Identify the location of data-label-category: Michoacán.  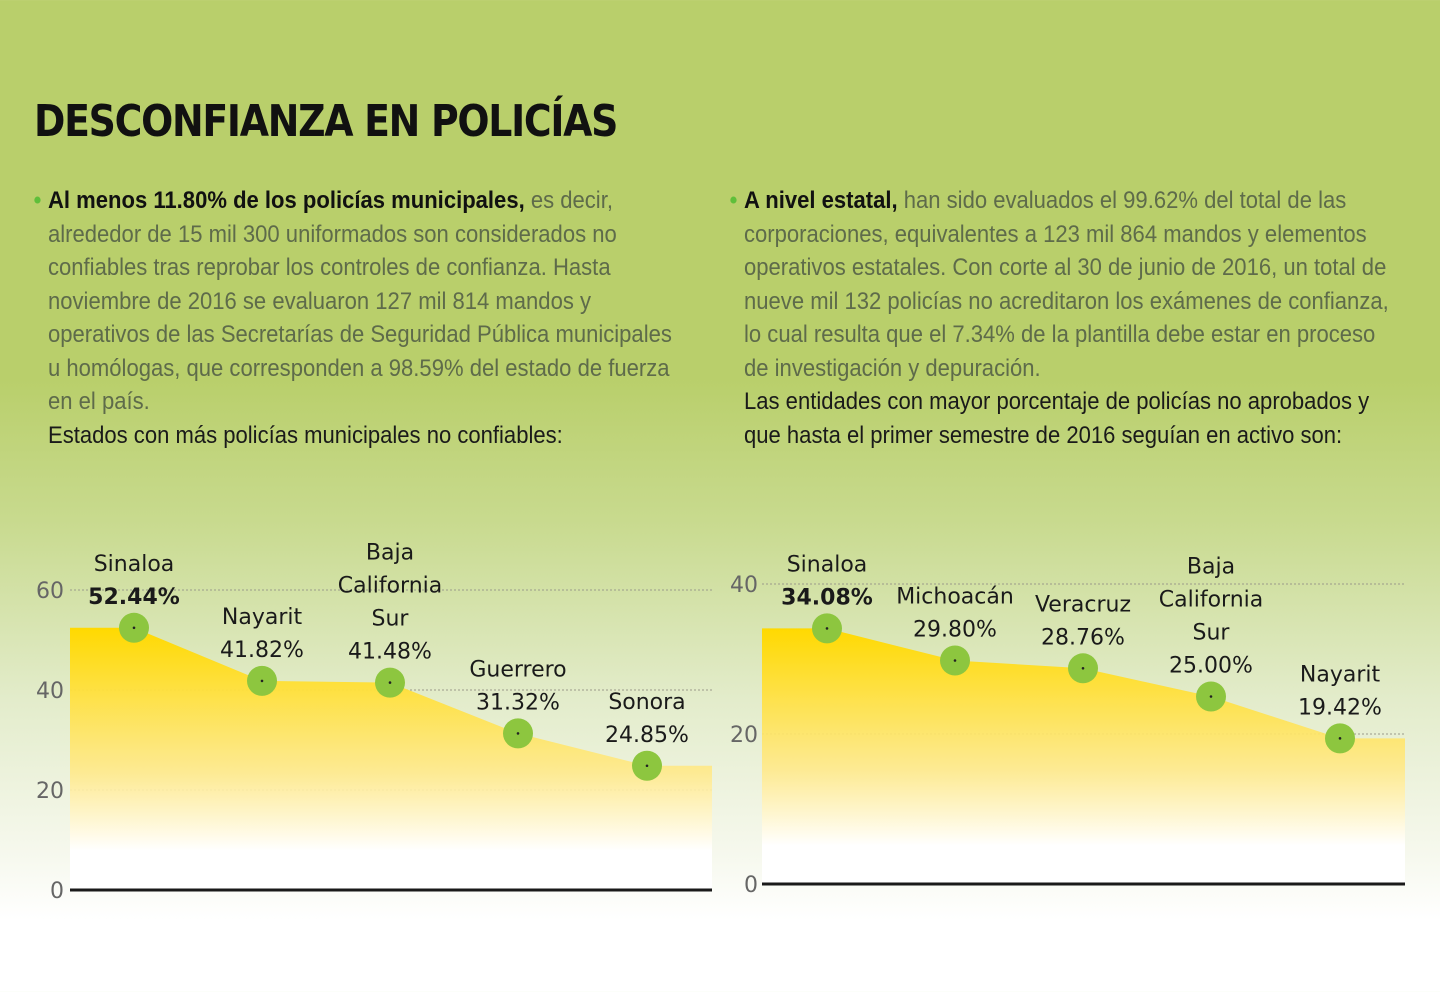
(955, 597).